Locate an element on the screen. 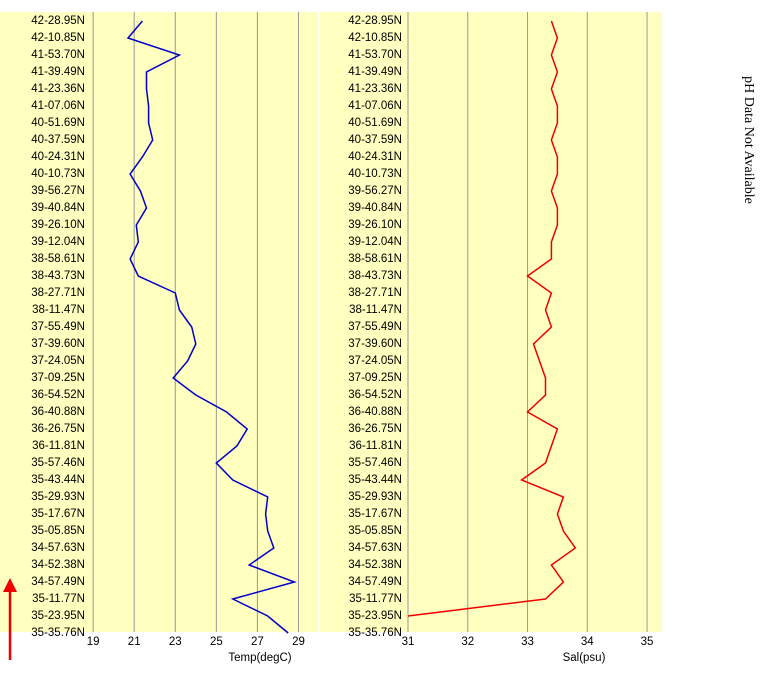 The image size is (766, 673). x-axis-label: Temp(degC) is located at coordinates (259, 658).